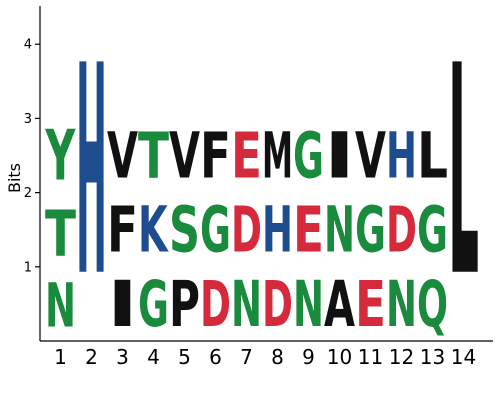 This screenshot has width=500, height=400. I want to click on logo-letter: P, so click(184, 304).